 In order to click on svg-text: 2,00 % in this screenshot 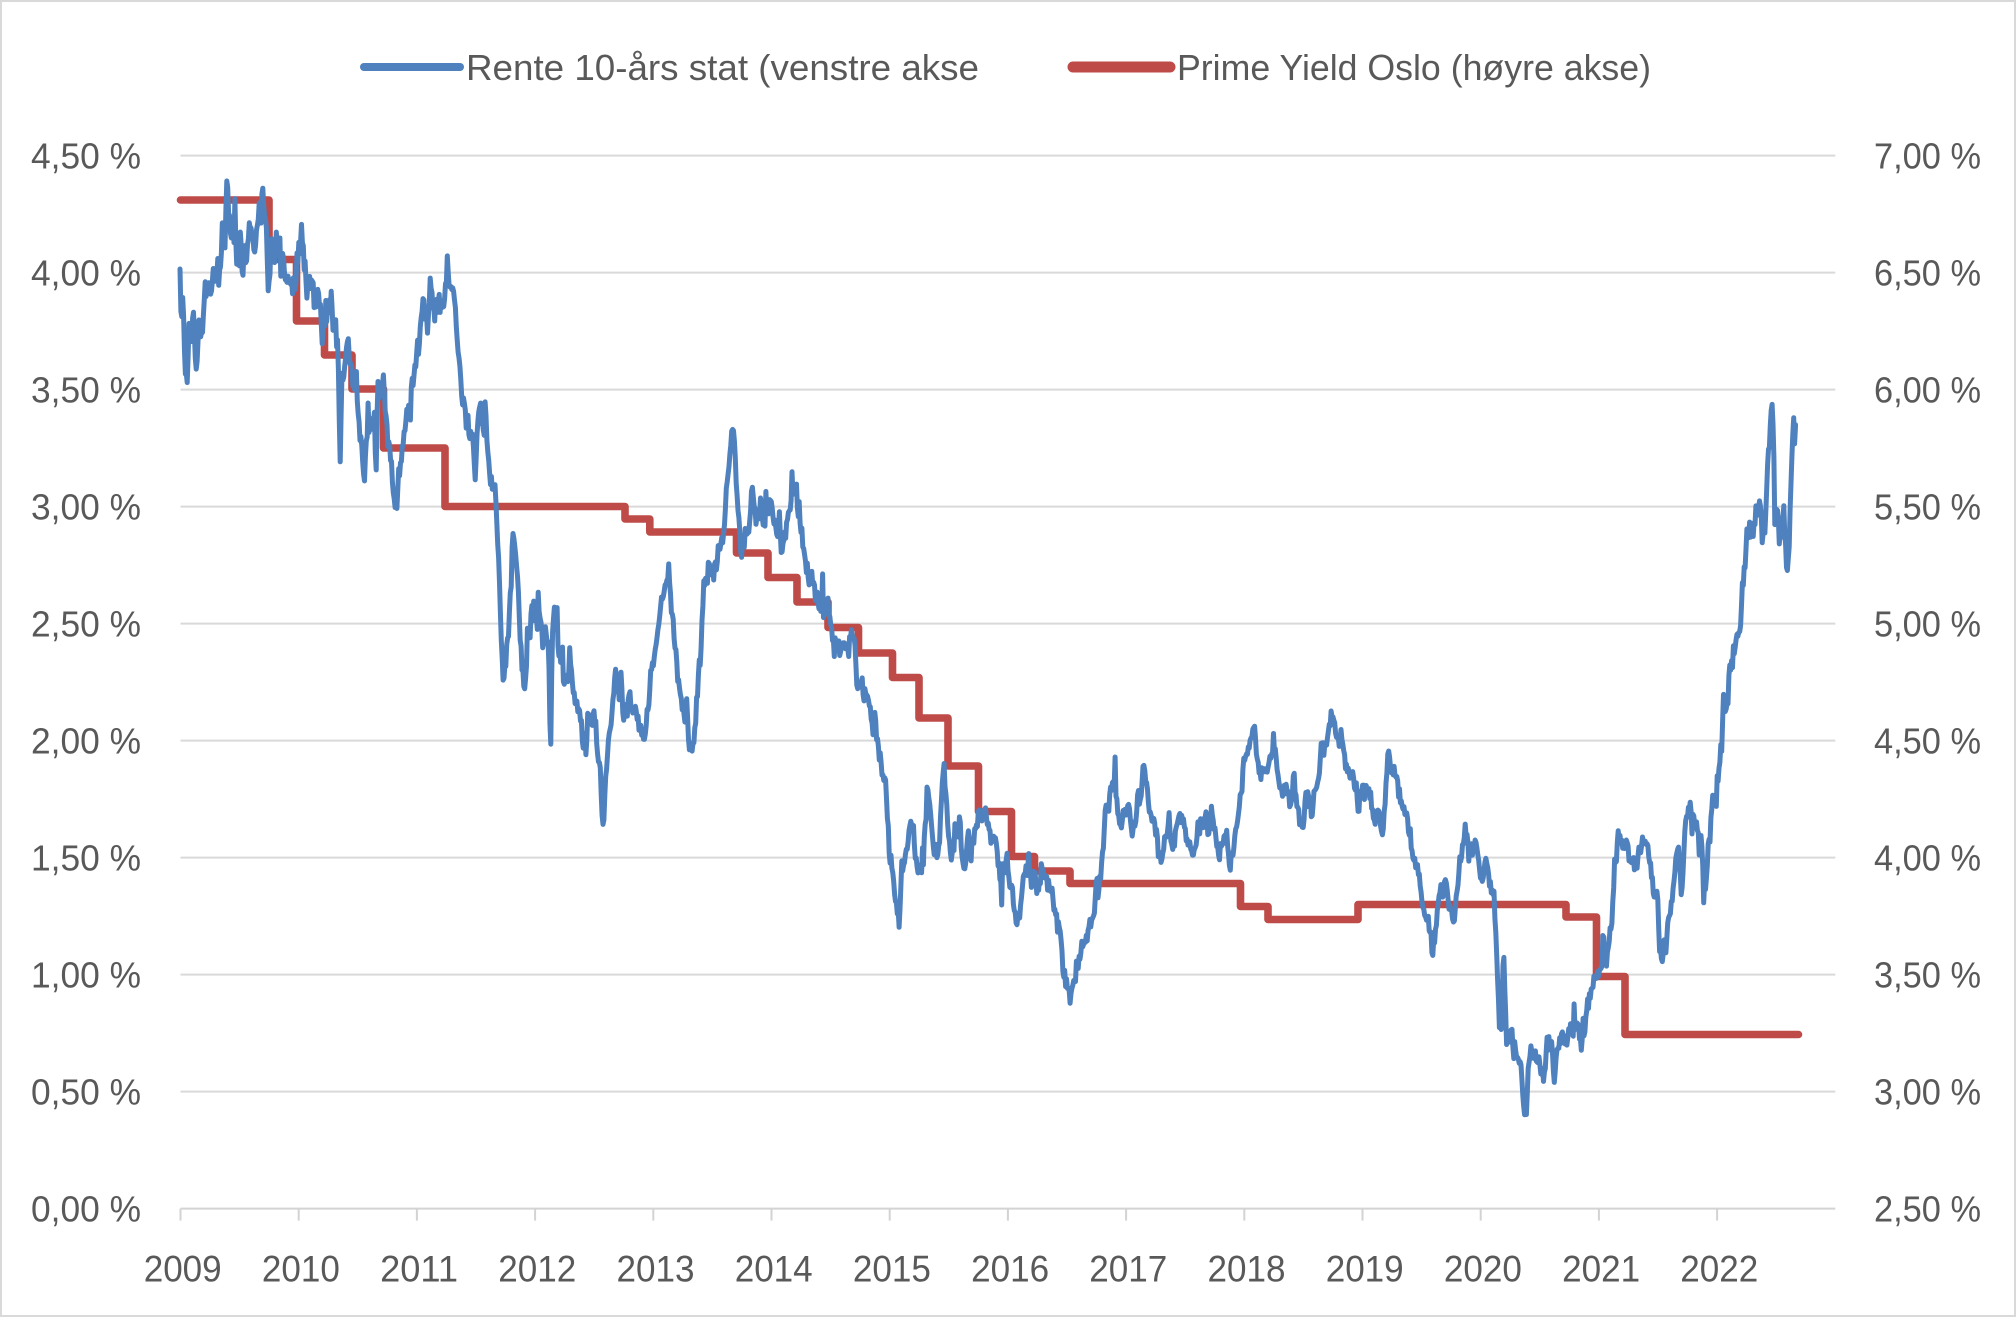, I will do `click(86, 741)`.